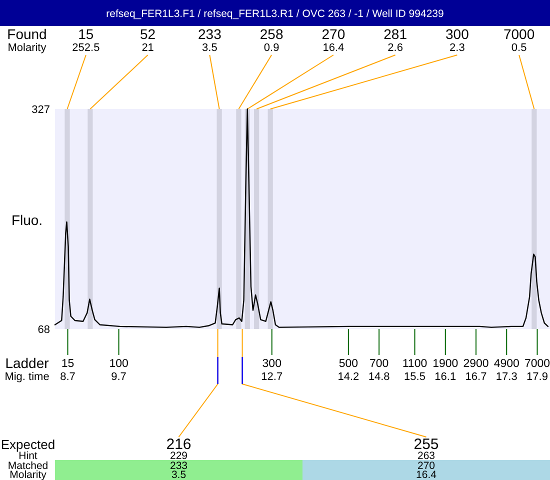 The image size is (550, 480). I want to click on text: Matched, so click(28, 466).